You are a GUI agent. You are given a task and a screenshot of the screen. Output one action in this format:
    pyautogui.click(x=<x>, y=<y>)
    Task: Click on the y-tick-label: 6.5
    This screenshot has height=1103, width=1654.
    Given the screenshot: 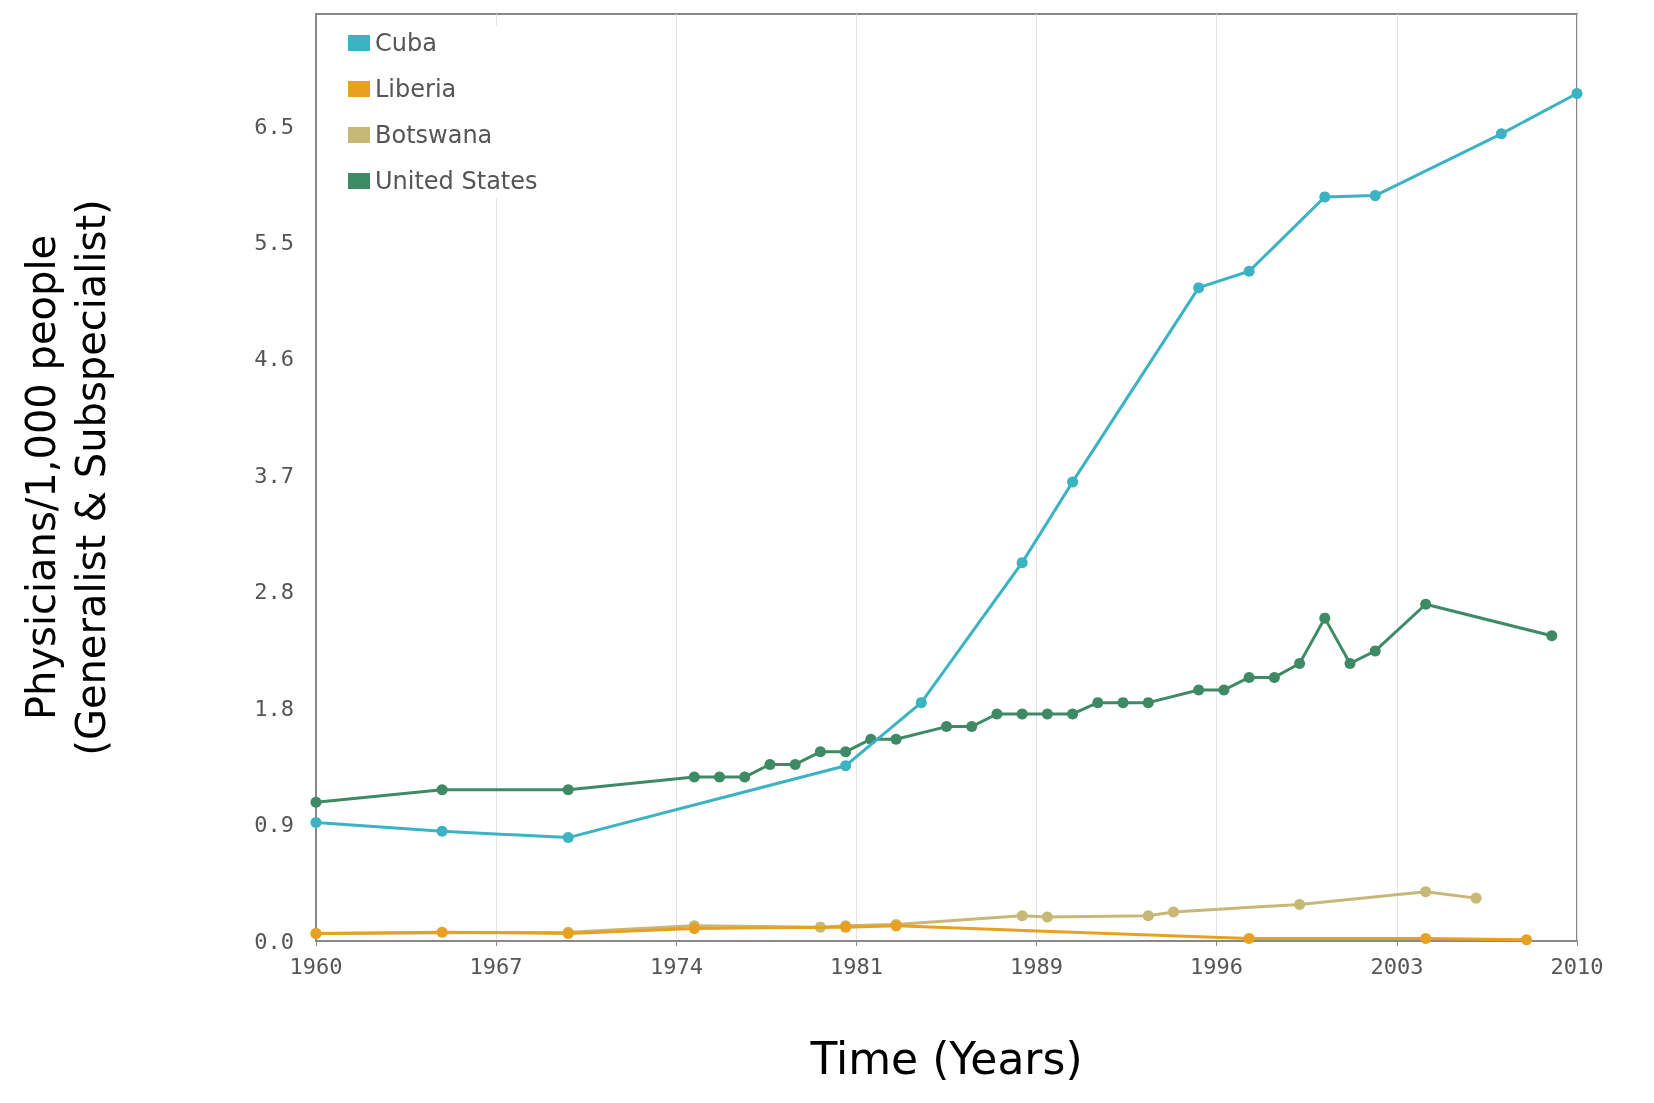 What is the action you would take?
    pyautogui.click(x=274, y=126)
    